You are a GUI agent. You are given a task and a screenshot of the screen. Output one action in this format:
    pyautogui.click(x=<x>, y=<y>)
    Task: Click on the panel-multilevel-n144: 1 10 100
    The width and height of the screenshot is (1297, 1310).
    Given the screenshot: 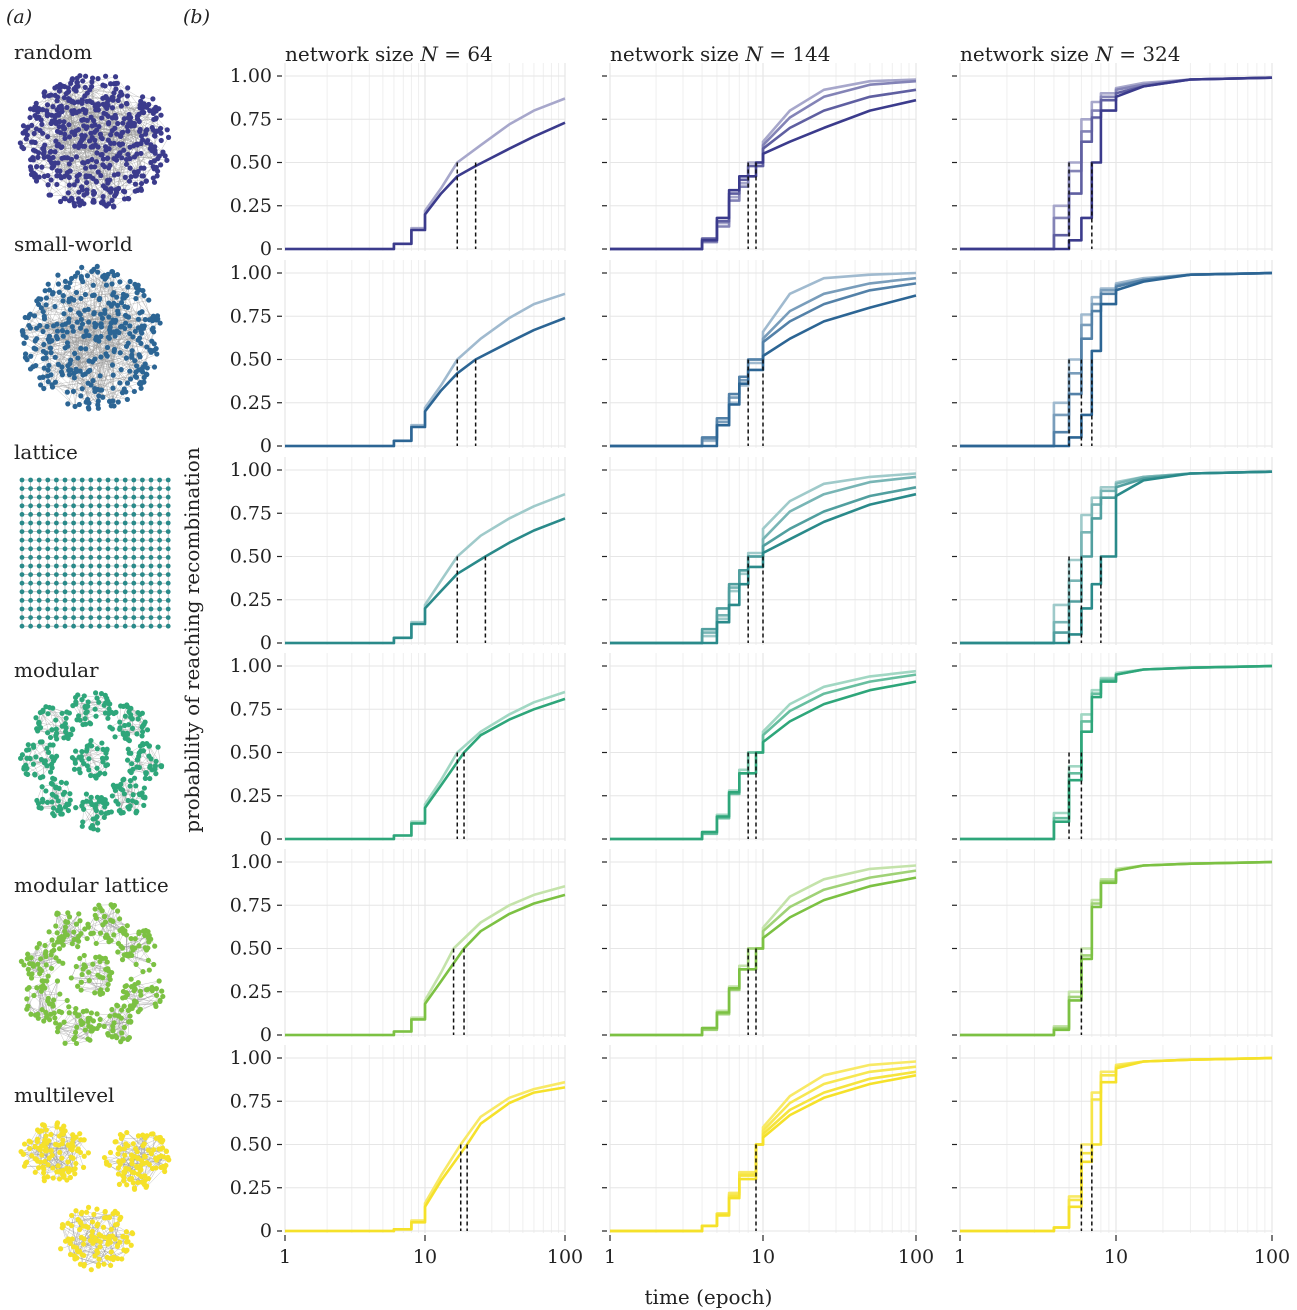 What is the action you would take?
    pyautogui.click(x=768, y=1156)
    